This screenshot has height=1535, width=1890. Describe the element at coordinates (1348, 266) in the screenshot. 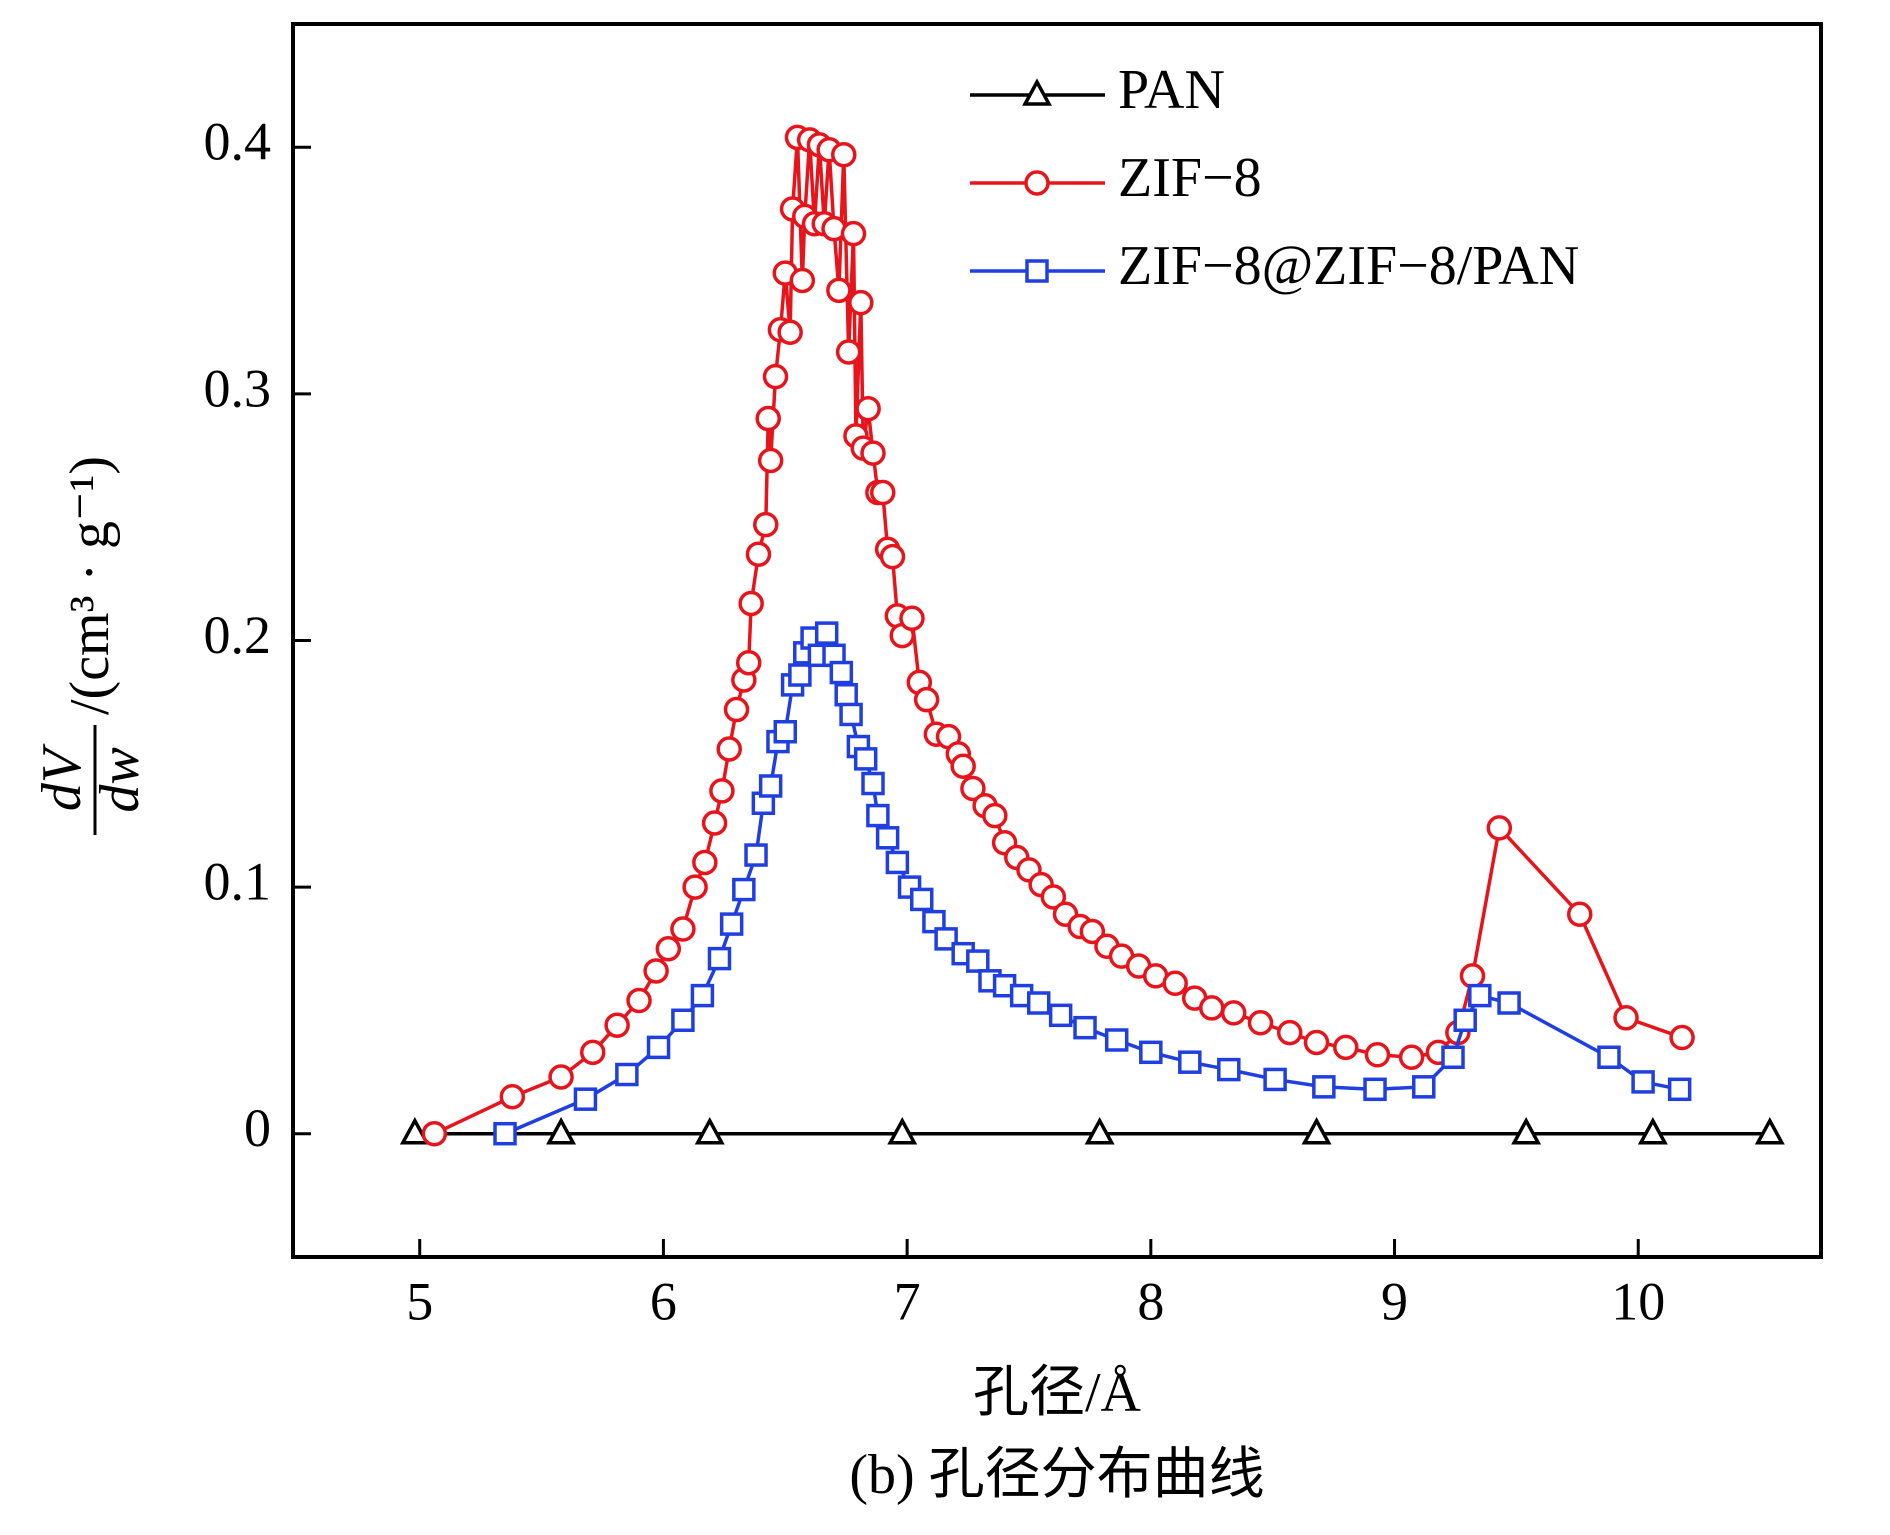

I see `legend-label: ZIF−8@ZIF−8/PAN` at that location.